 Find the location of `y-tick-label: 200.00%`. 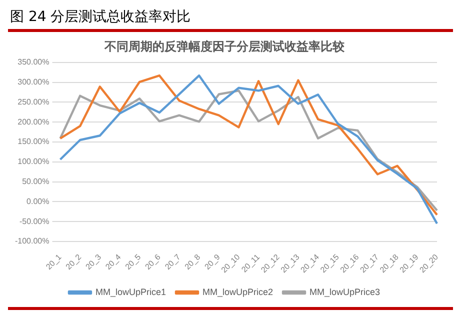

y-tick-label: 200.00% is located at coordinates (34, 121).